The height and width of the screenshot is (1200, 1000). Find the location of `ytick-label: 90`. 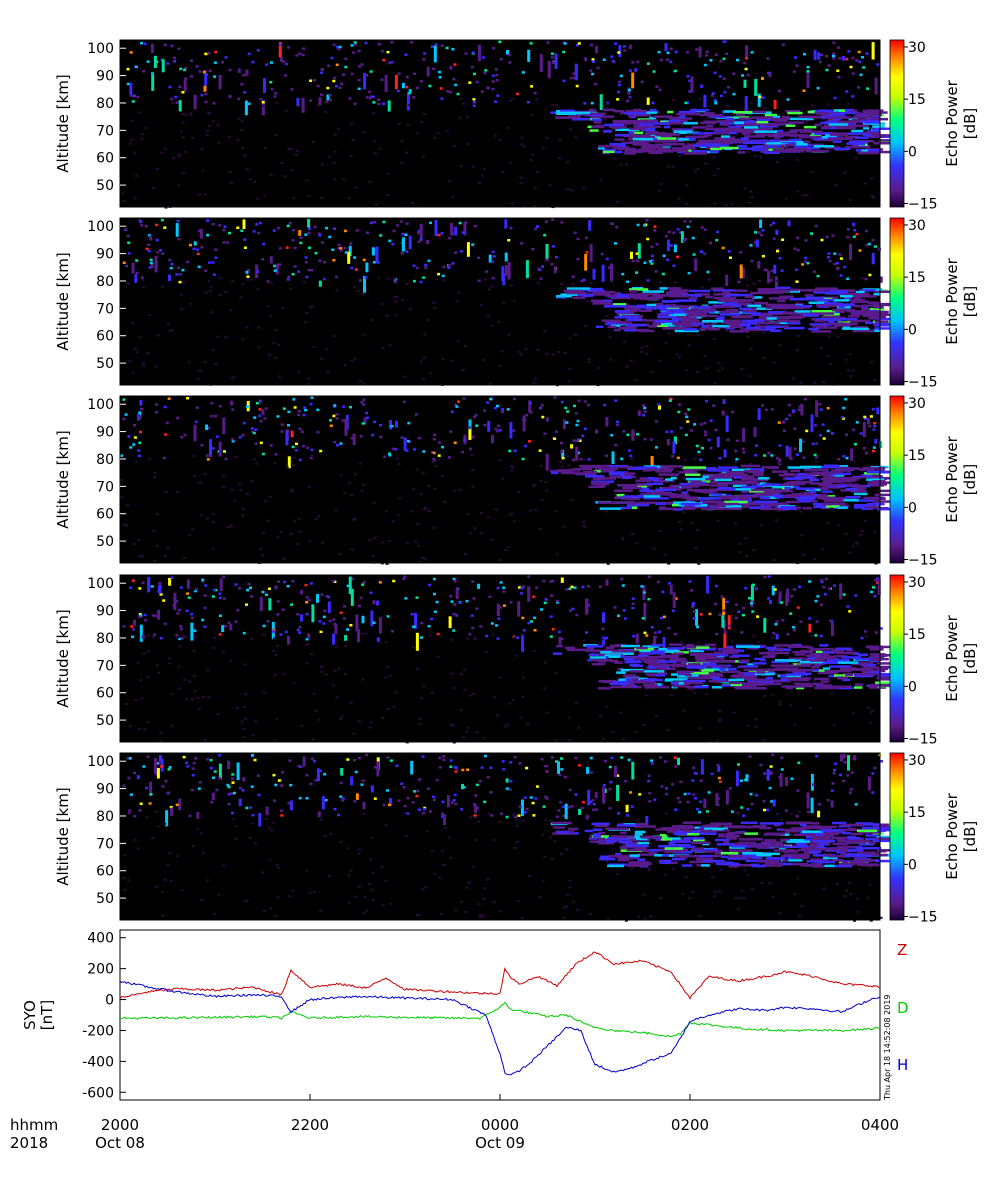

ytick-label: 90 is located at coordinates (105, 77).